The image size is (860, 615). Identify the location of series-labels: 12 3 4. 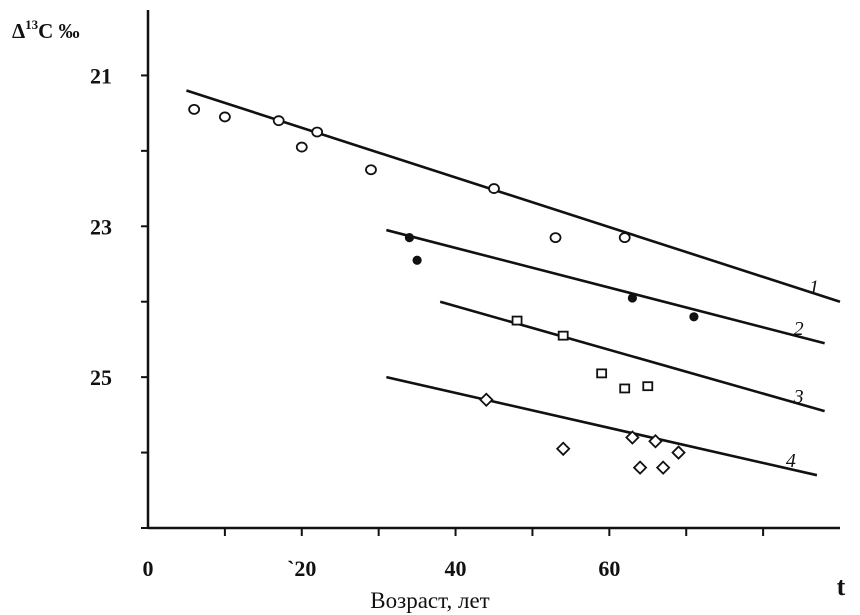
(802, 374).